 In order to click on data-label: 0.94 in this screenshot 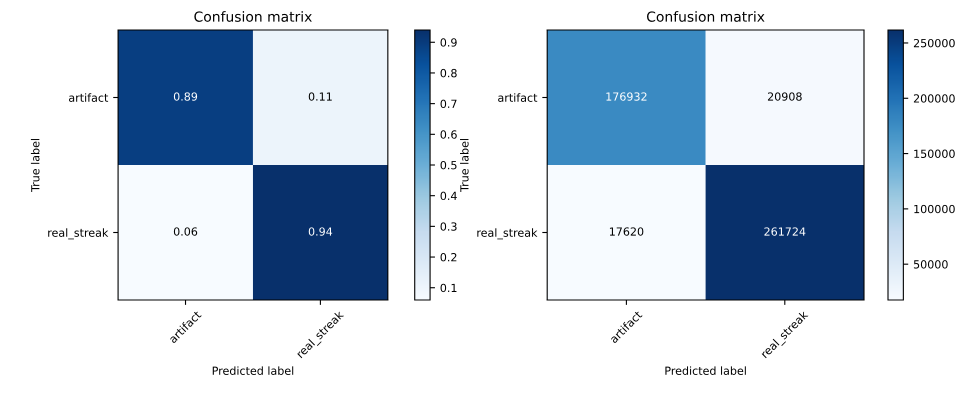, I will do `click(320, 231)`.